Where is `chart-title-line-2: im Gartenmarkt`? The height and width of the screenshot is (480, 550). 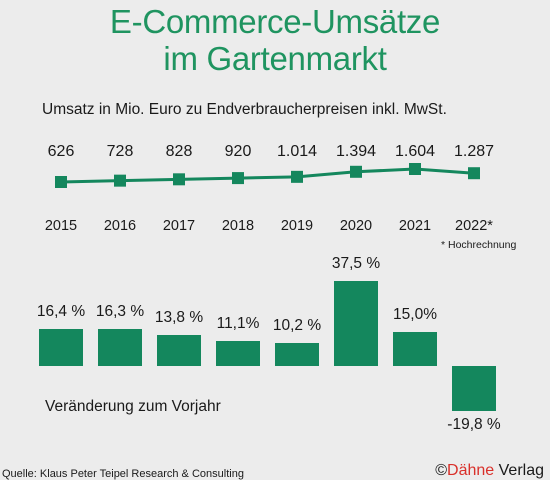
chart-title-line-2: im Gartenmarkt is located at coordinates (275, 58).